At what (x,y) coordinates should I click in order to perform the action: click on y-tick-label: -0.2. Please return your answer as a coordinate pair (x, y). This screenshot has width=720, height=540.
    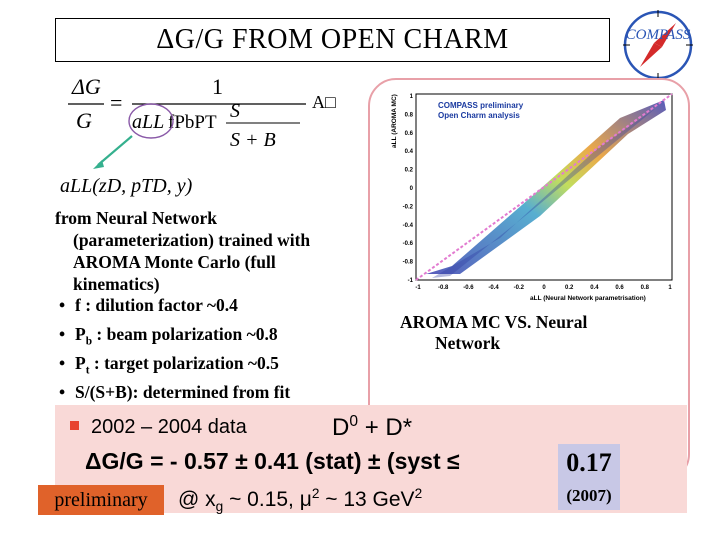
    Looking at the image, I should click on (408, 207).